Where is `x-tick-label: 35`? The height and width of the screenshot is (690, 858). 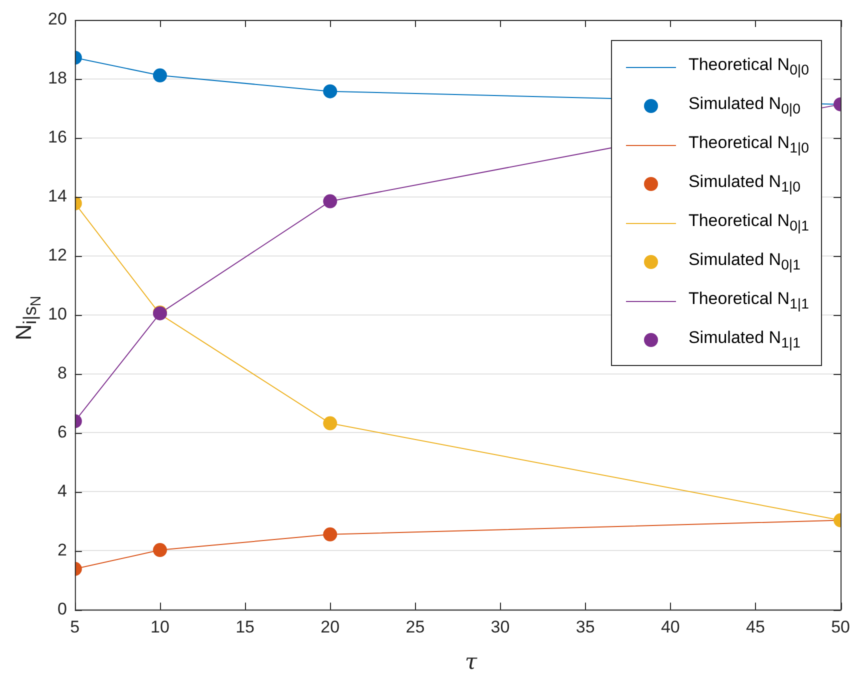
x-tick-label: 35 is located at coordinates (585, 626).